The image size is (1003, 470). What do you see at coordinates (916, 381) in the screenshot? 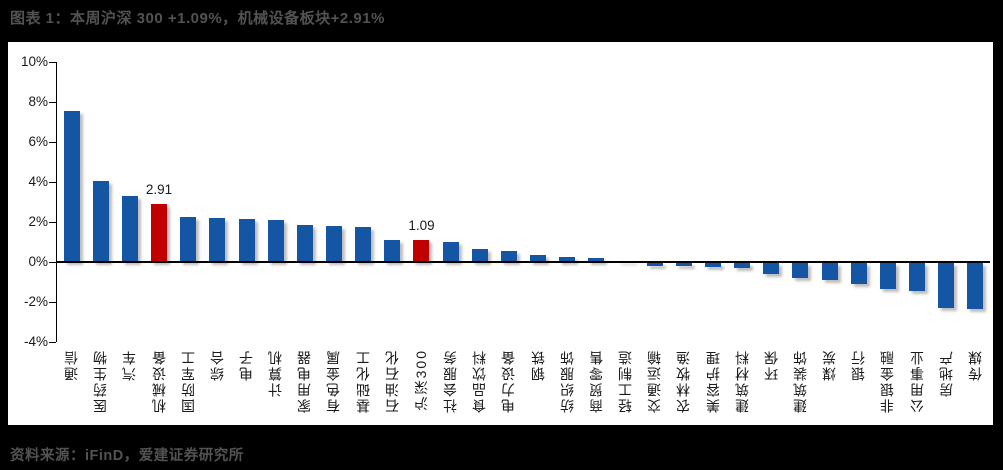
I see `x-axis-label: 公用事业` at bounding box center [916, 381].